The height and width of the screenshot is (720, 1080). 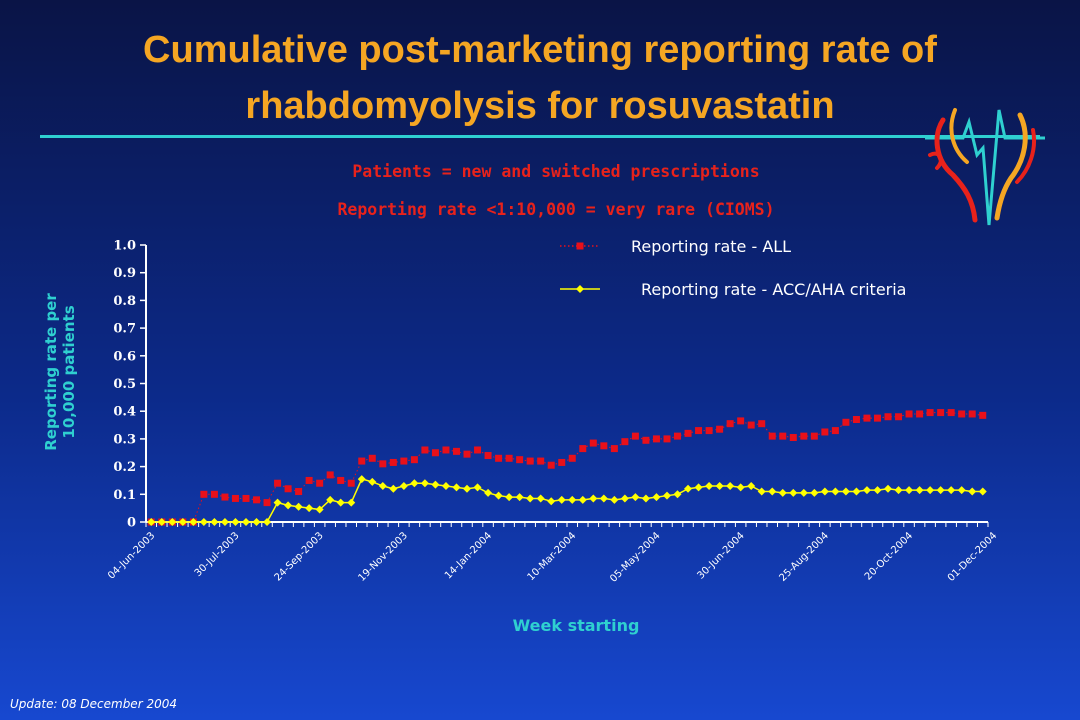 I want to click on y-tick-label: 0.3, so click(x=124, y=439).